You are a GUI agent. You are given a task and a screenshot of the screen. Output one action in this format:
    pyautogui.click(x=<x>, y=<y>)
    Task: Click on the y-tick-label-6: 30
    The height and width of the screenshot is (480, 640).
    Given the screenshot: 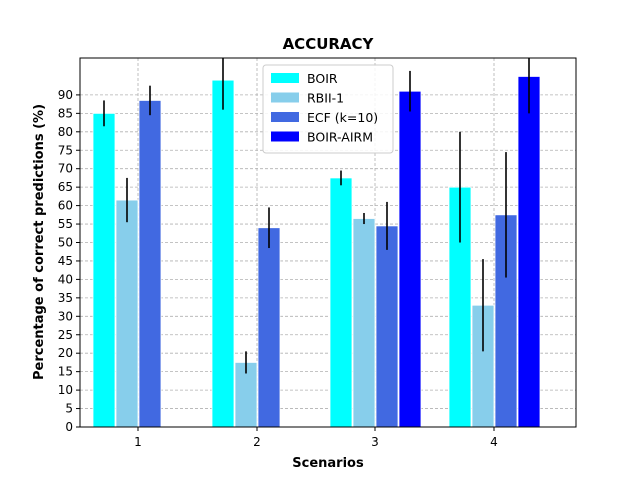 What is the action you would take?
    pyautogui.click(x=65, y=316)
    